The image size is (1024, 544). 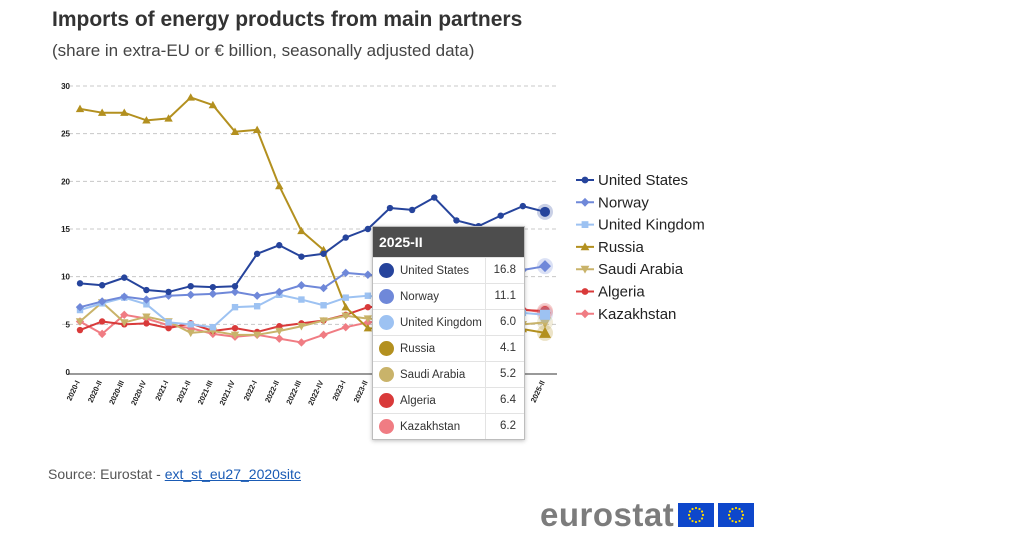 I want to click on legend-item: Russia, so click(x=610, y=247).